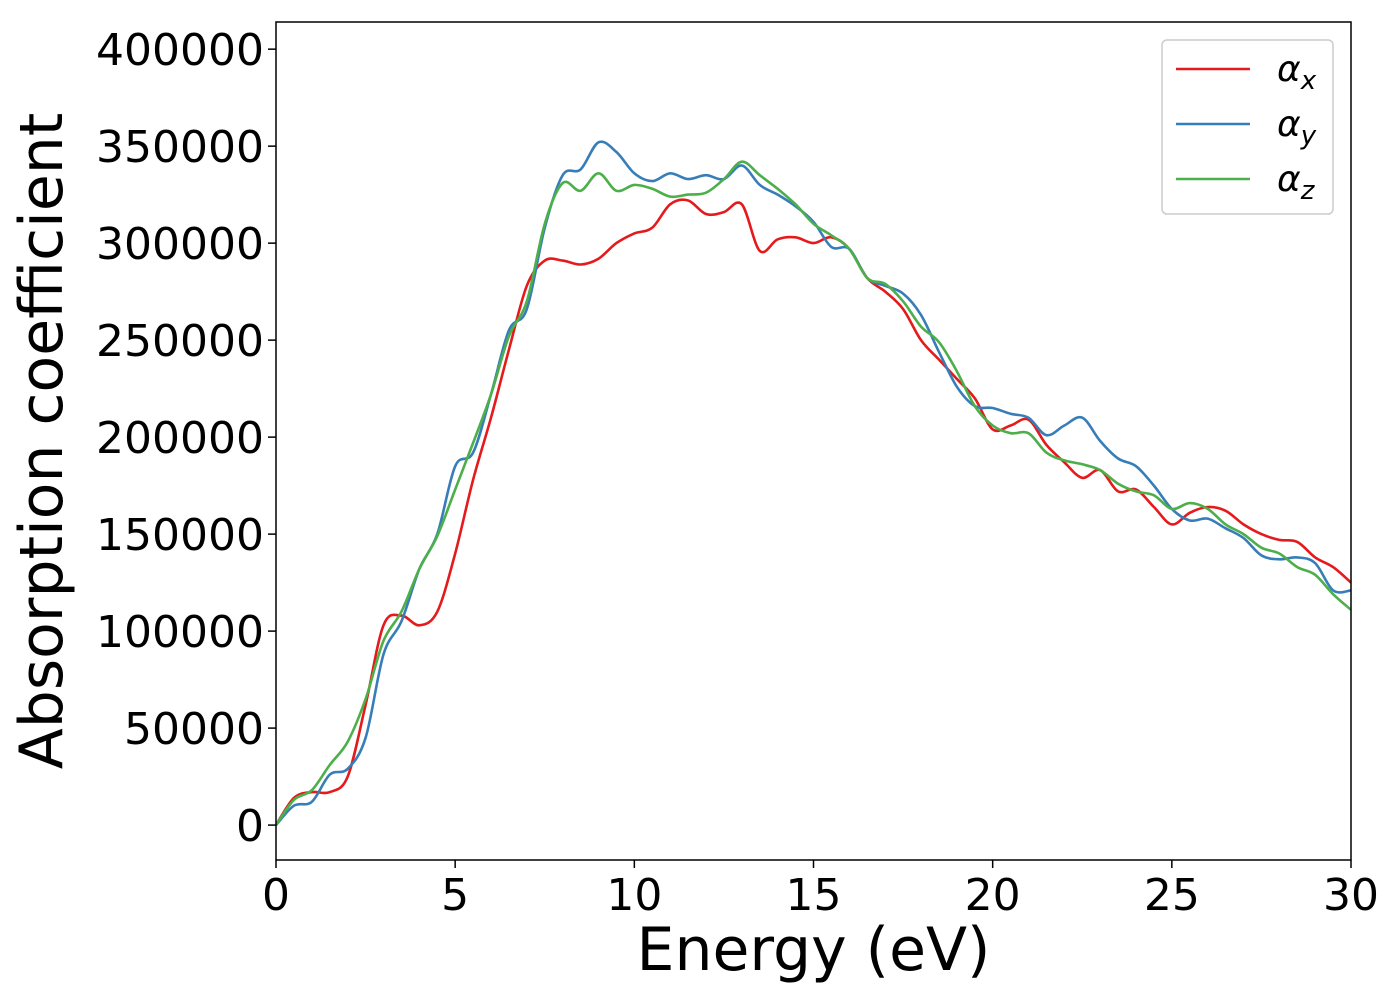 This screenshot has width=1400, height=1000. I want to click on y-tick-label: 350000, so click(180, 147).